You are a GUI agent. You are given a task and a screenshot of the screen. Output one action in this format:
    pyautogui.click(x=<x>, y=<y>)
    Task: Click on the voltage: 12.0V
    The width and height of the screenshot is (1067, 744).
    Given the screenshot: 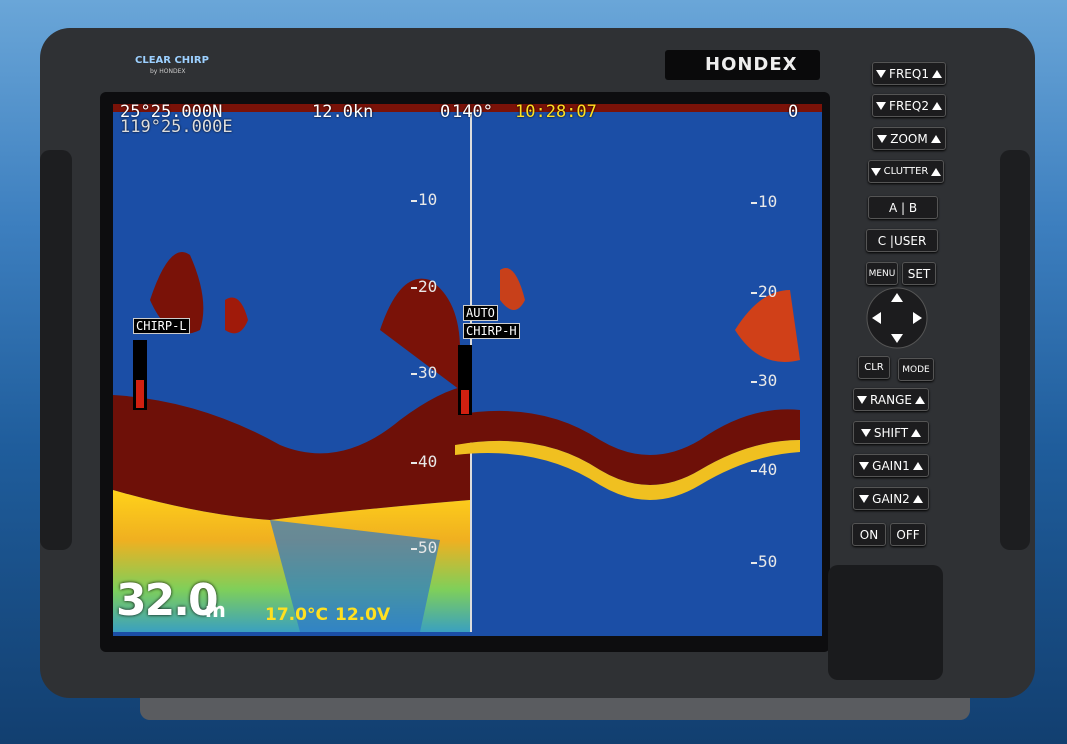 What is the action you would take?
    pyautogui.click(x=363, y=615)
    